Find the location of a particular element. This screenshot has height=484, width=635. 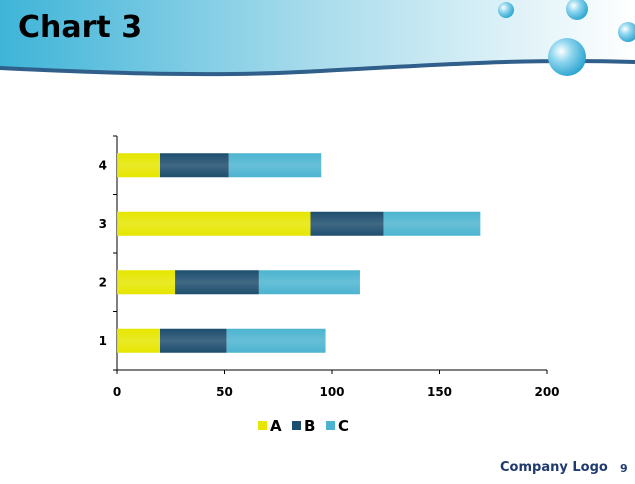

x-tick-label: 150 is located at coordinates (439, 392).